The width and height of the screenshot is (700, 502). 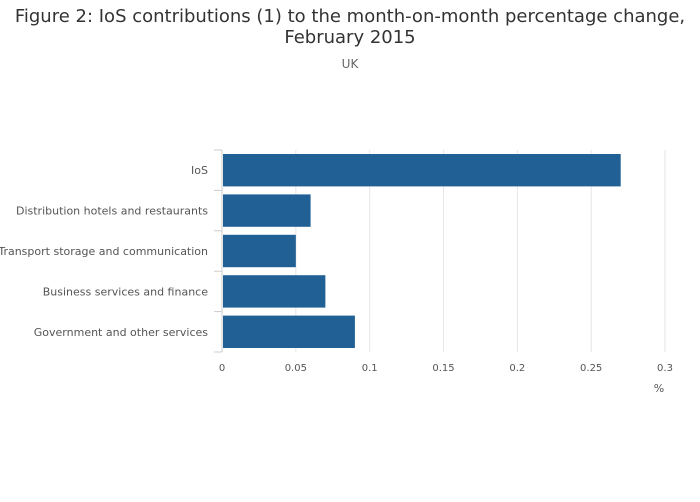 I want to click on category-label: Distribution hotels and restaurants, so click(x=112, y=211).